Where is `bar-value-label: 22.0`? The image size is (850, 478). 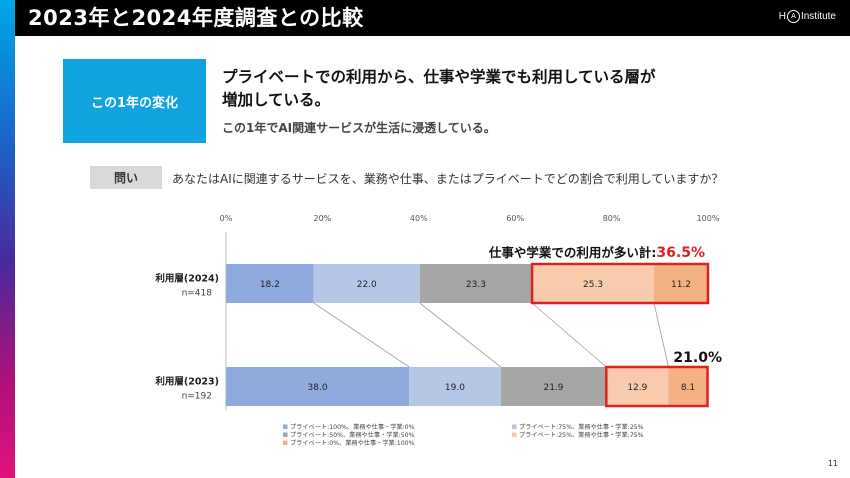 bar-value-label: 22.0 is located at coordinates (367, 285).